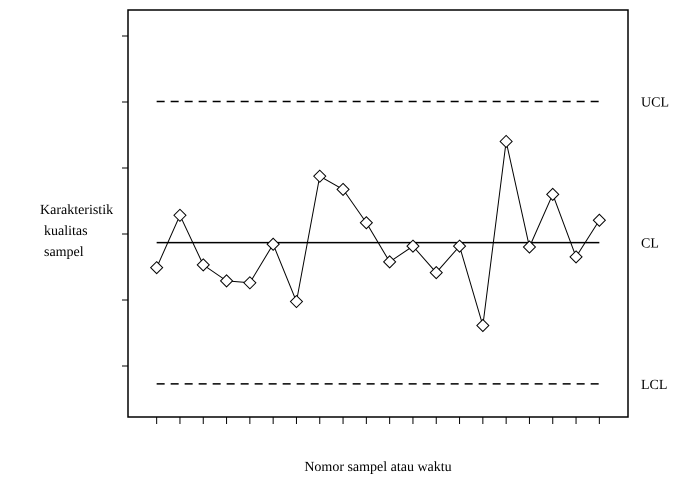  I want to click on x-axis-title: Nomor sampel atau waktu, so click(378, 467).